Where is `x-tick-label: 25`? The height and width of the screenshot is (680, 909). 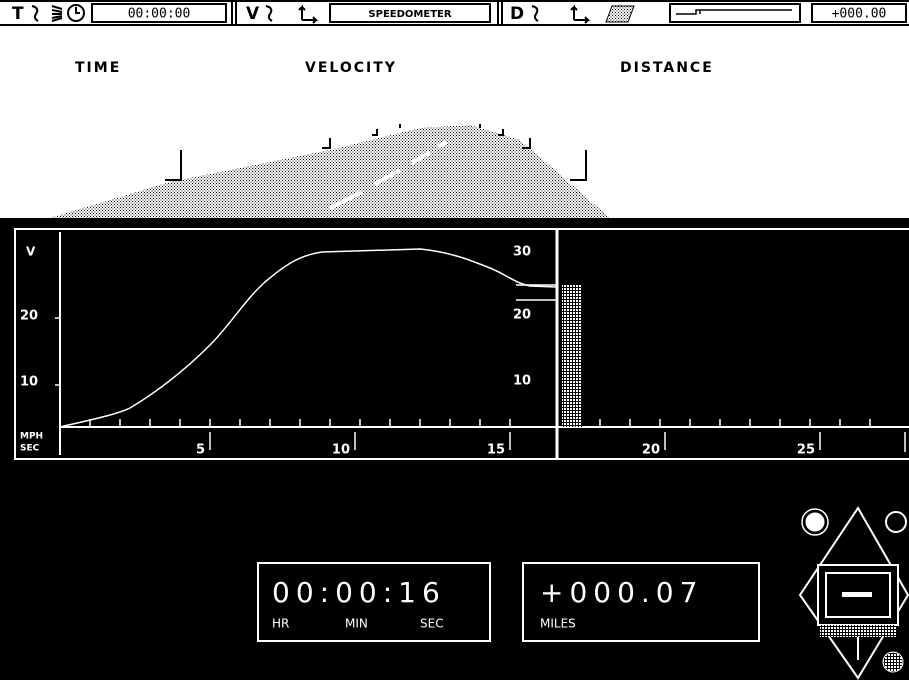
x-tick-label: 25 is located at coordinates (806, 450).